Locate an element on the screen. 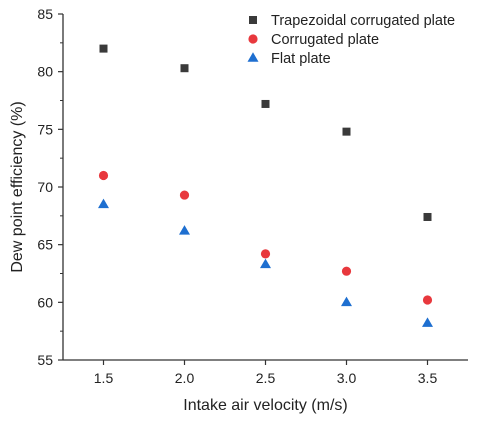  x-tick-label: 1.5 is located at coordinates (104, 378).